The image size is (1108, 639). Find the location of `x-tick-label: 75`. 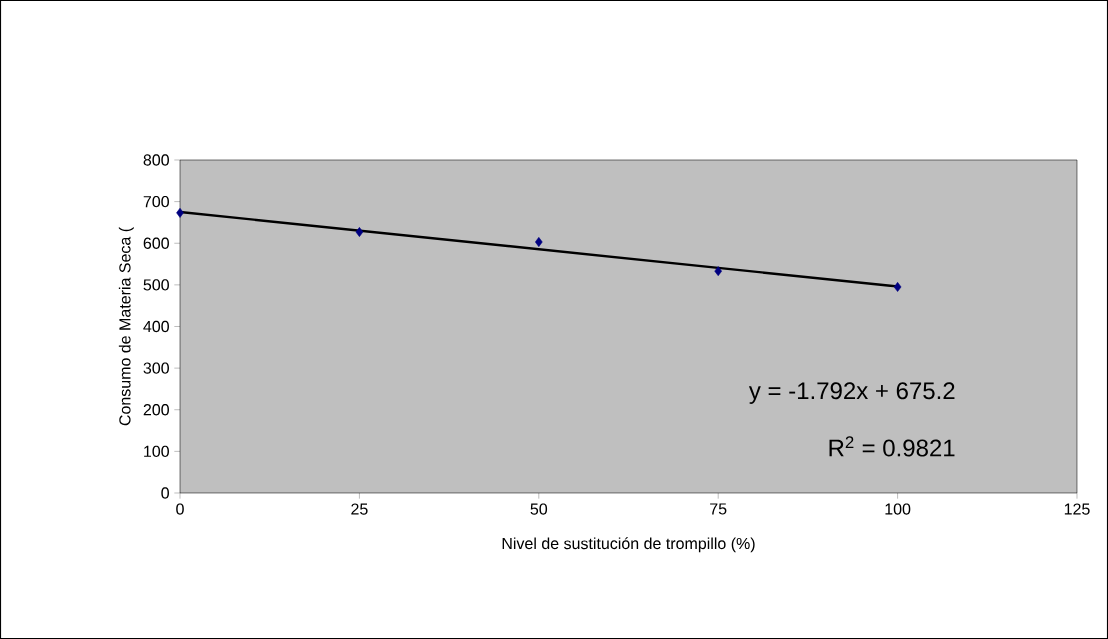

x-tick-label: 75 is located at coordinates (718, 509).